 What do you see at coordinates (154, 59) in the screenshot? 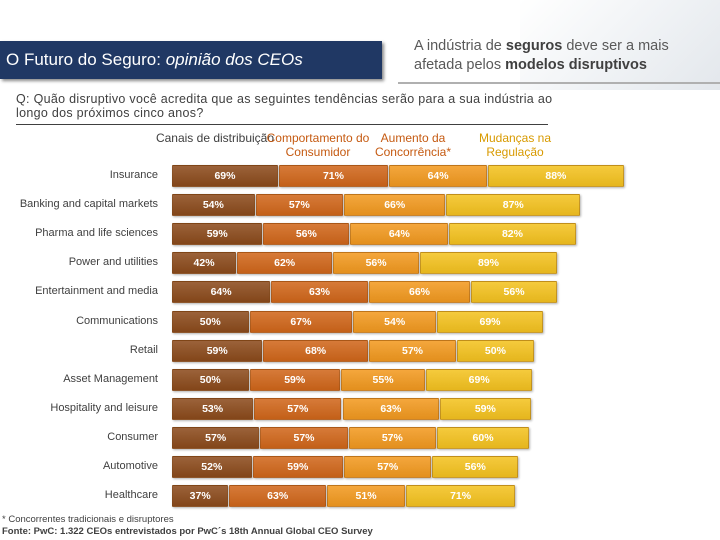
I see `page-title: O Futuro do Seguro: opinião dos CEOs` at bounding box center [154, 59].